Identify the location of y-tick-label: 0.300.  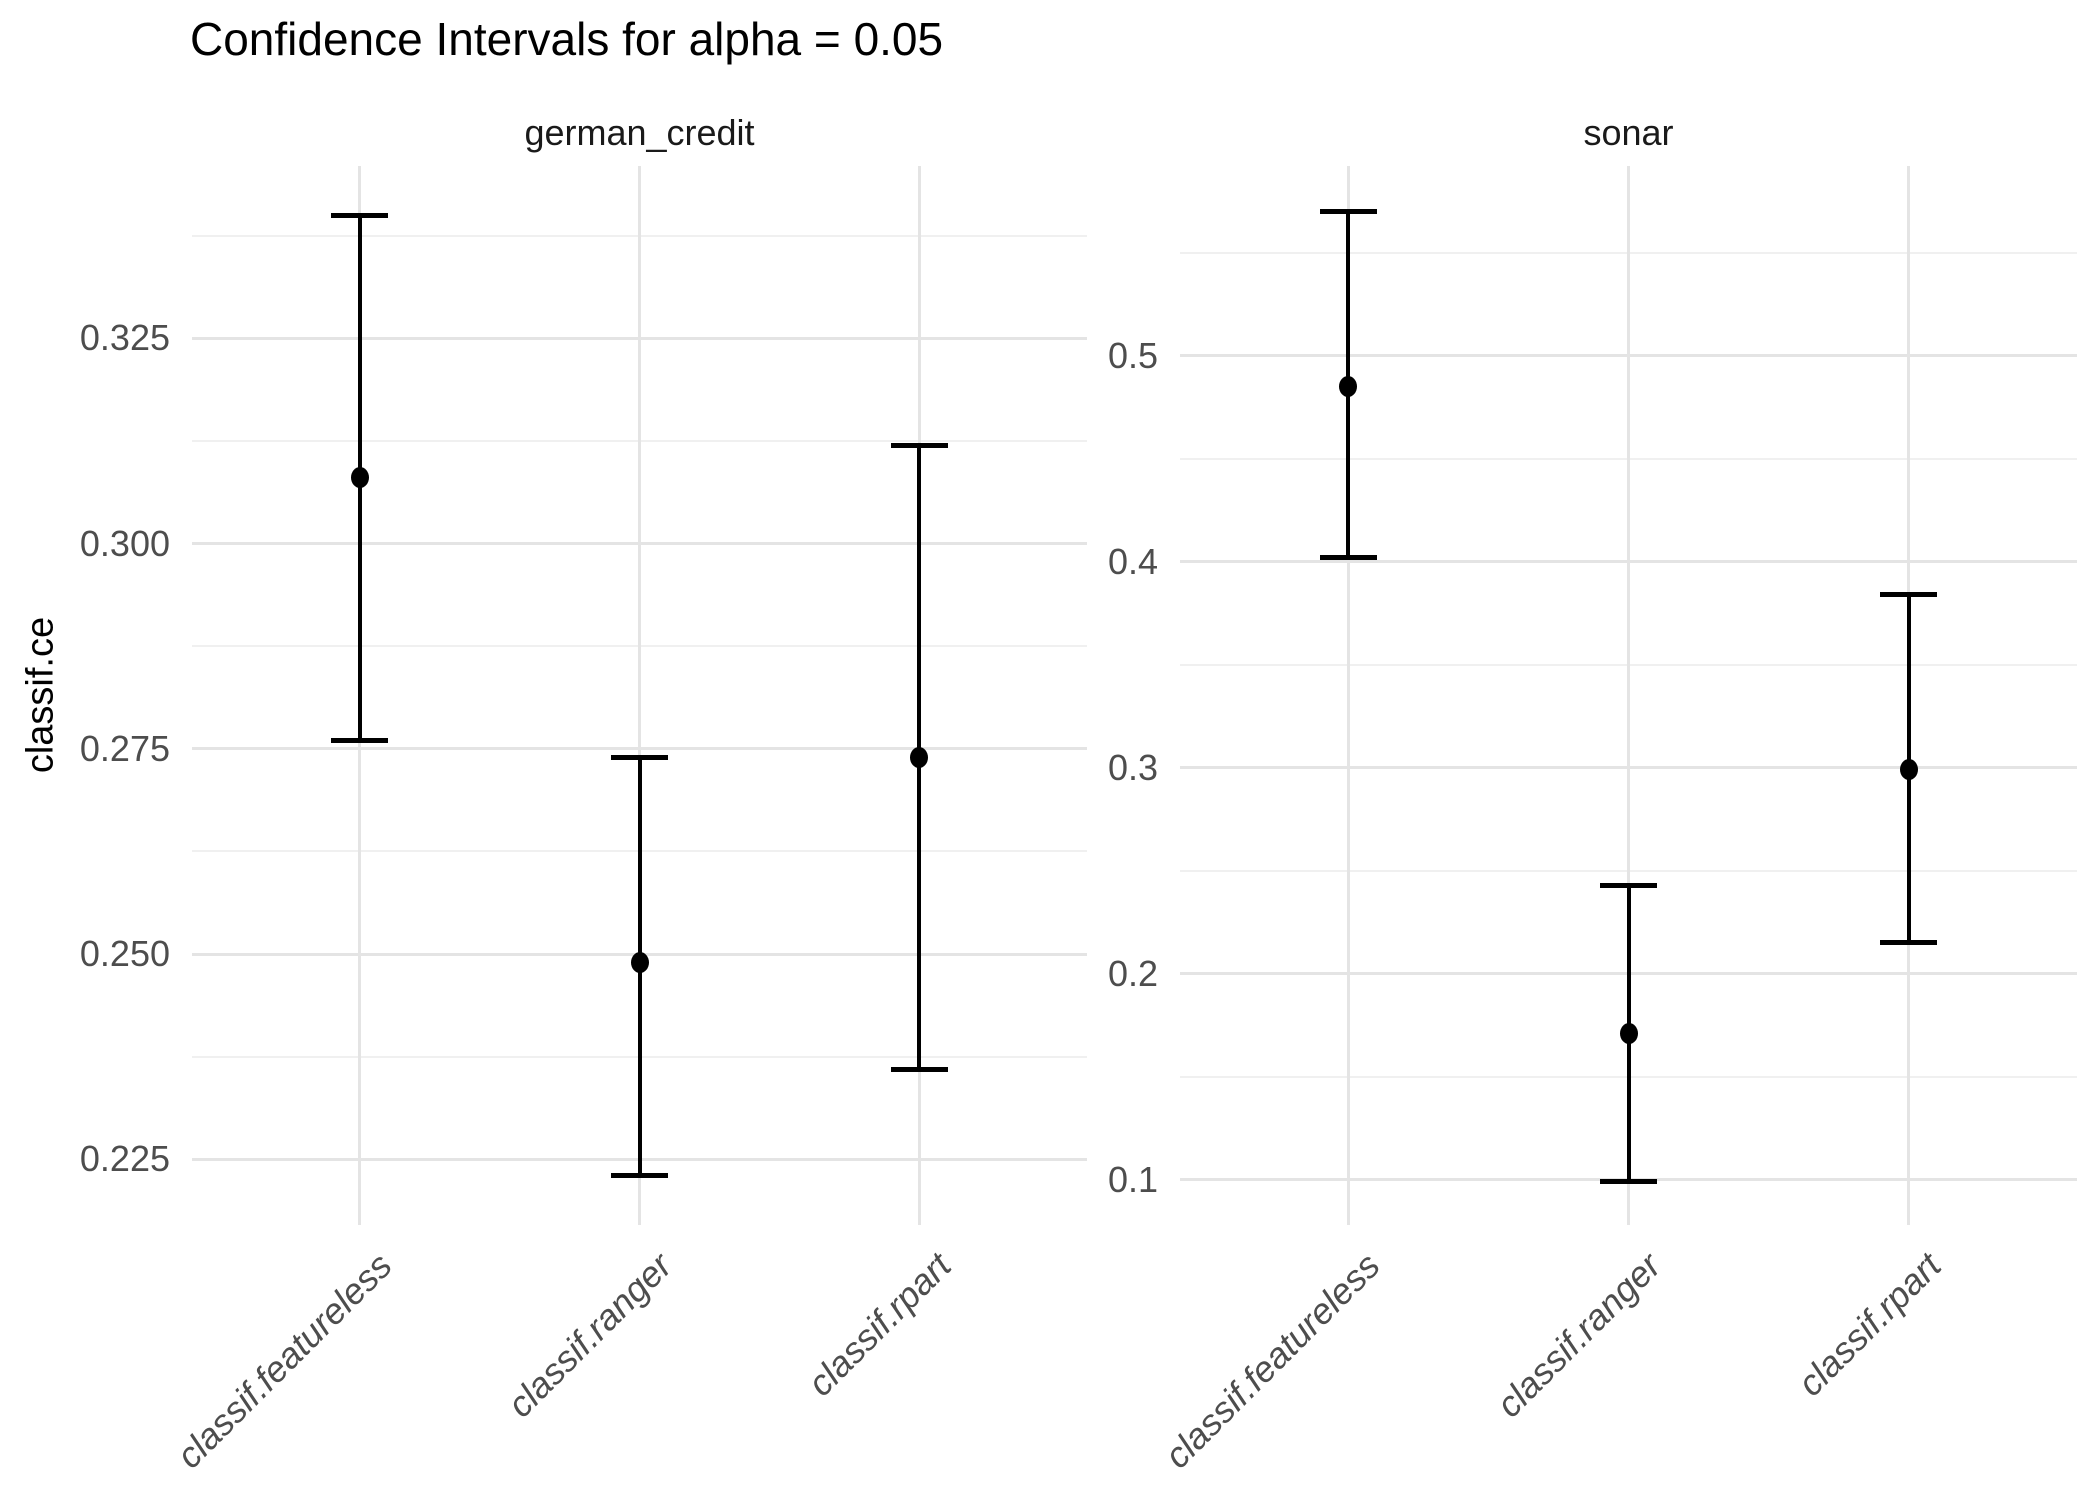
(124, 543).